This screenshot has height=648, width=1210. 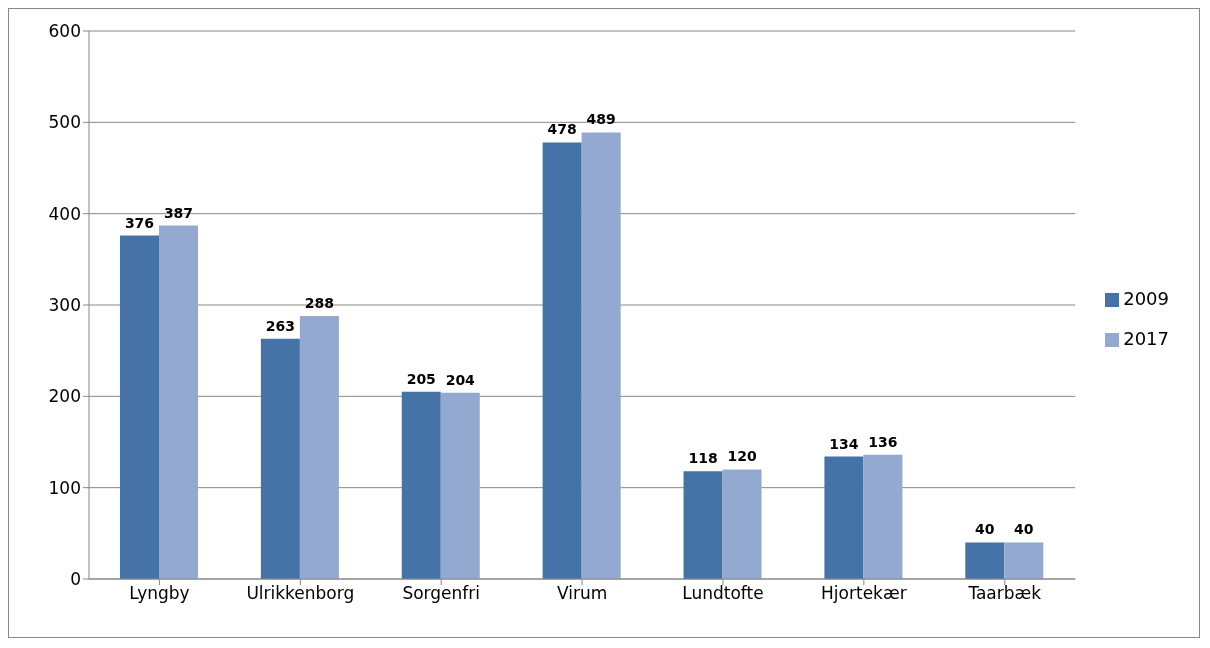 What do you see at coordinates (703, 458) in the screenshot?
I see `data-label: 118` at bounding box center [703, 458].